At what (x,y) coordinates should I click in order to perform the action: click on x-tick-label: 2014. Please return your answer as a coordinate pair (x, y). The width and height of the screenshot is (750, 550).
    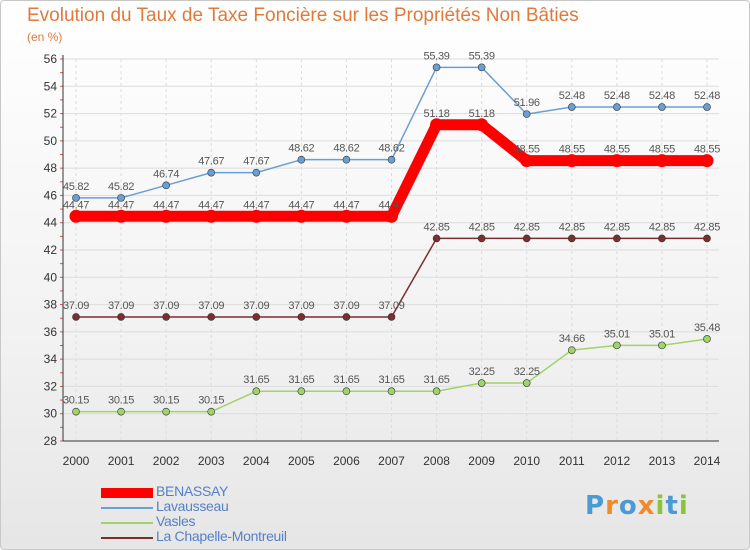
    Looking at the image, I should click on (707, 461).